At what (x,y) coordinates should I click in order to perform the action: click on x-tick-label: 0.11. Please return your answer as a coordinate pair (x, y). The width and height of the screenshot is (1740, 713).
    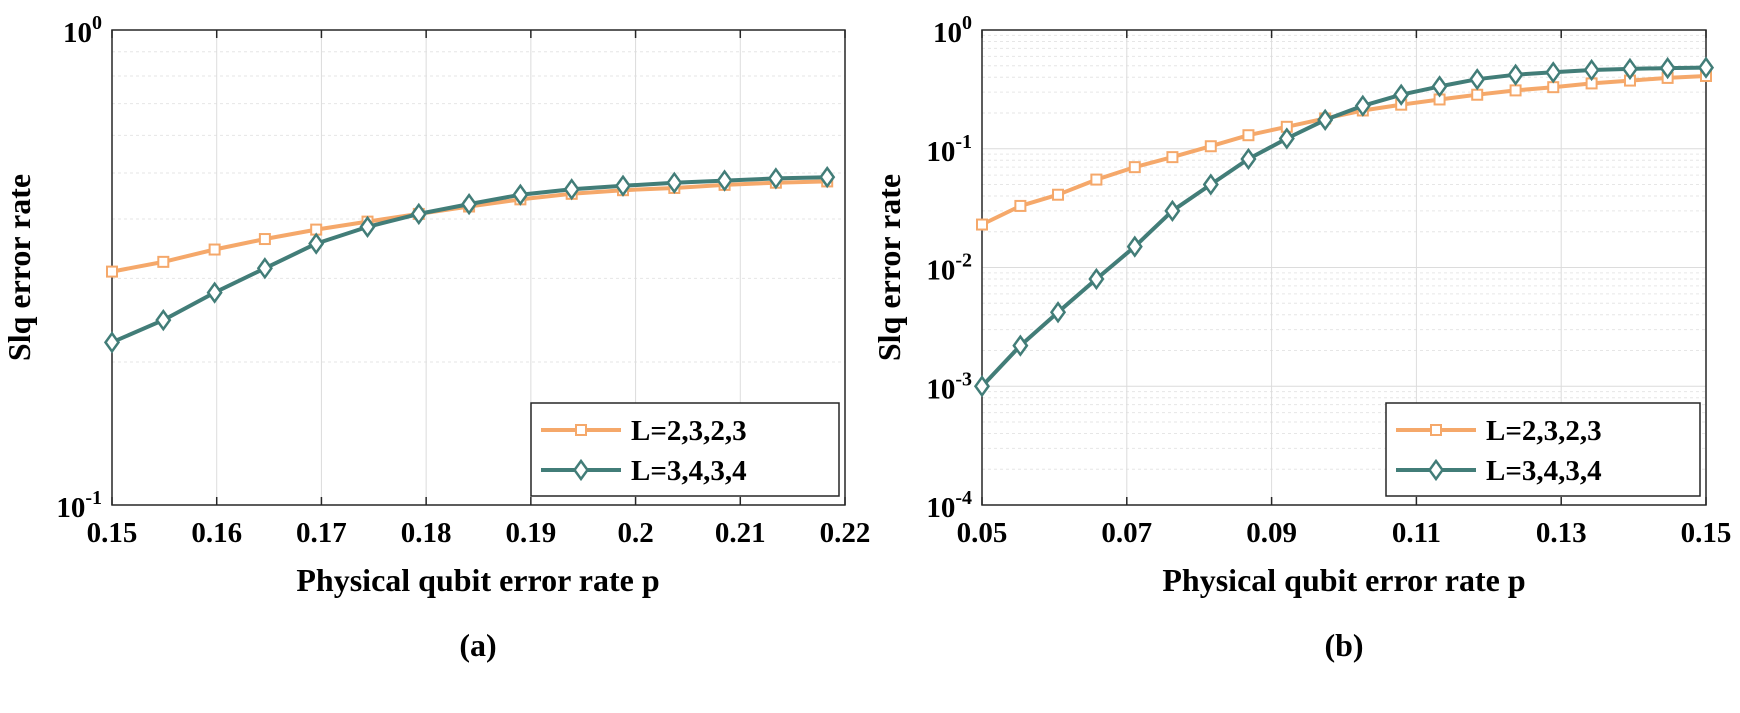
    Looking at the image, I should click on (1416, 533).